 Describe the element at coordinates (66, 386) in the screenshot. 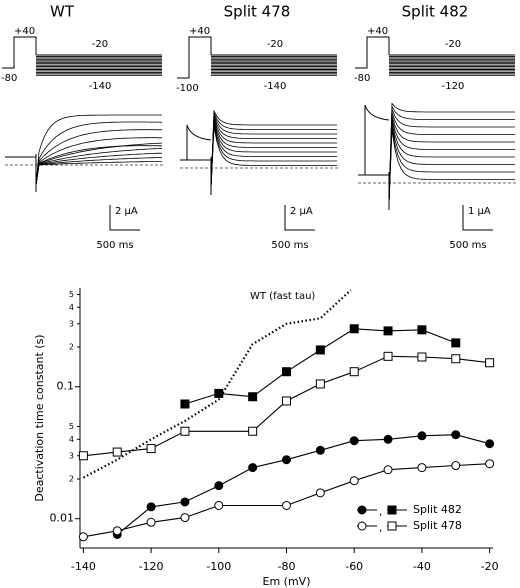

I see `y-tick-label: 0.1` at that location.